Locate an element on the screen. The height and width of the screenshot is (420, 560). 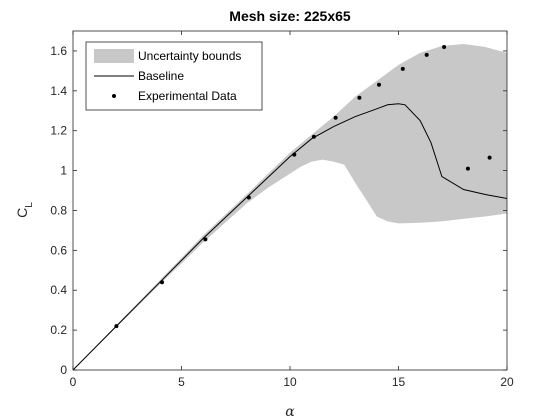
legend-label-0: Uncertainty bounds is located at coordinates (189, 56).